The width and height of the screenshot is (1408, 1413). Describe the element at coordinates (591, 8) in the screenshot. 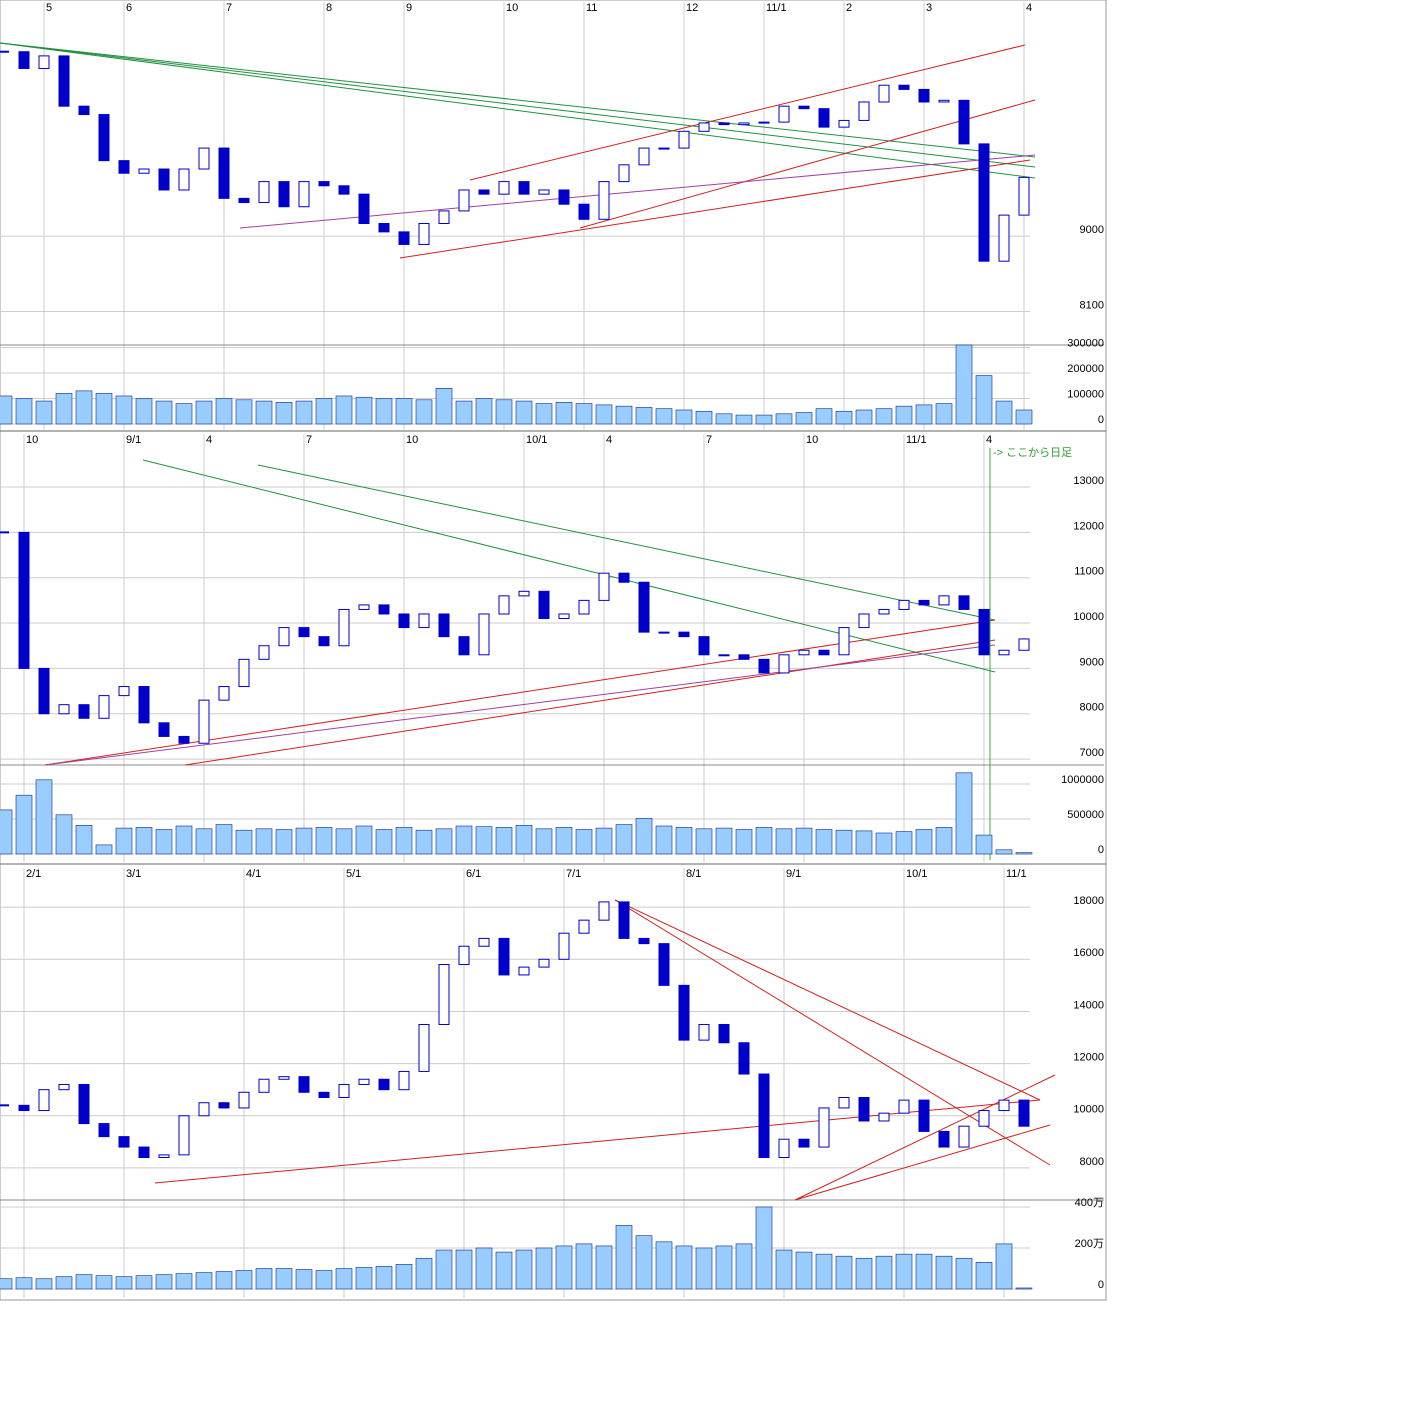

I see `x-tick-label: 11` at that location.